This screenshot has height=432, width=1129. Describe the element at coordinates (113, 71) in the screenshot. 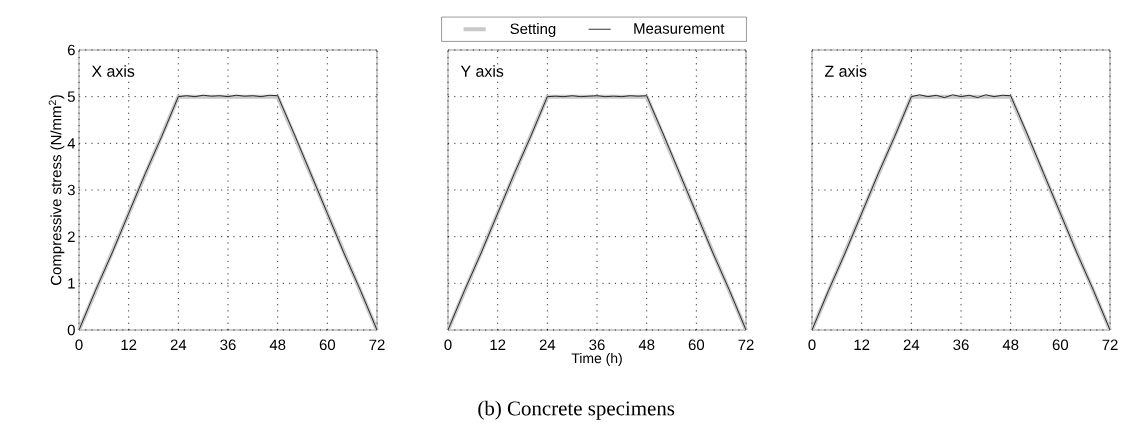

I see `text: X axis` at that location.